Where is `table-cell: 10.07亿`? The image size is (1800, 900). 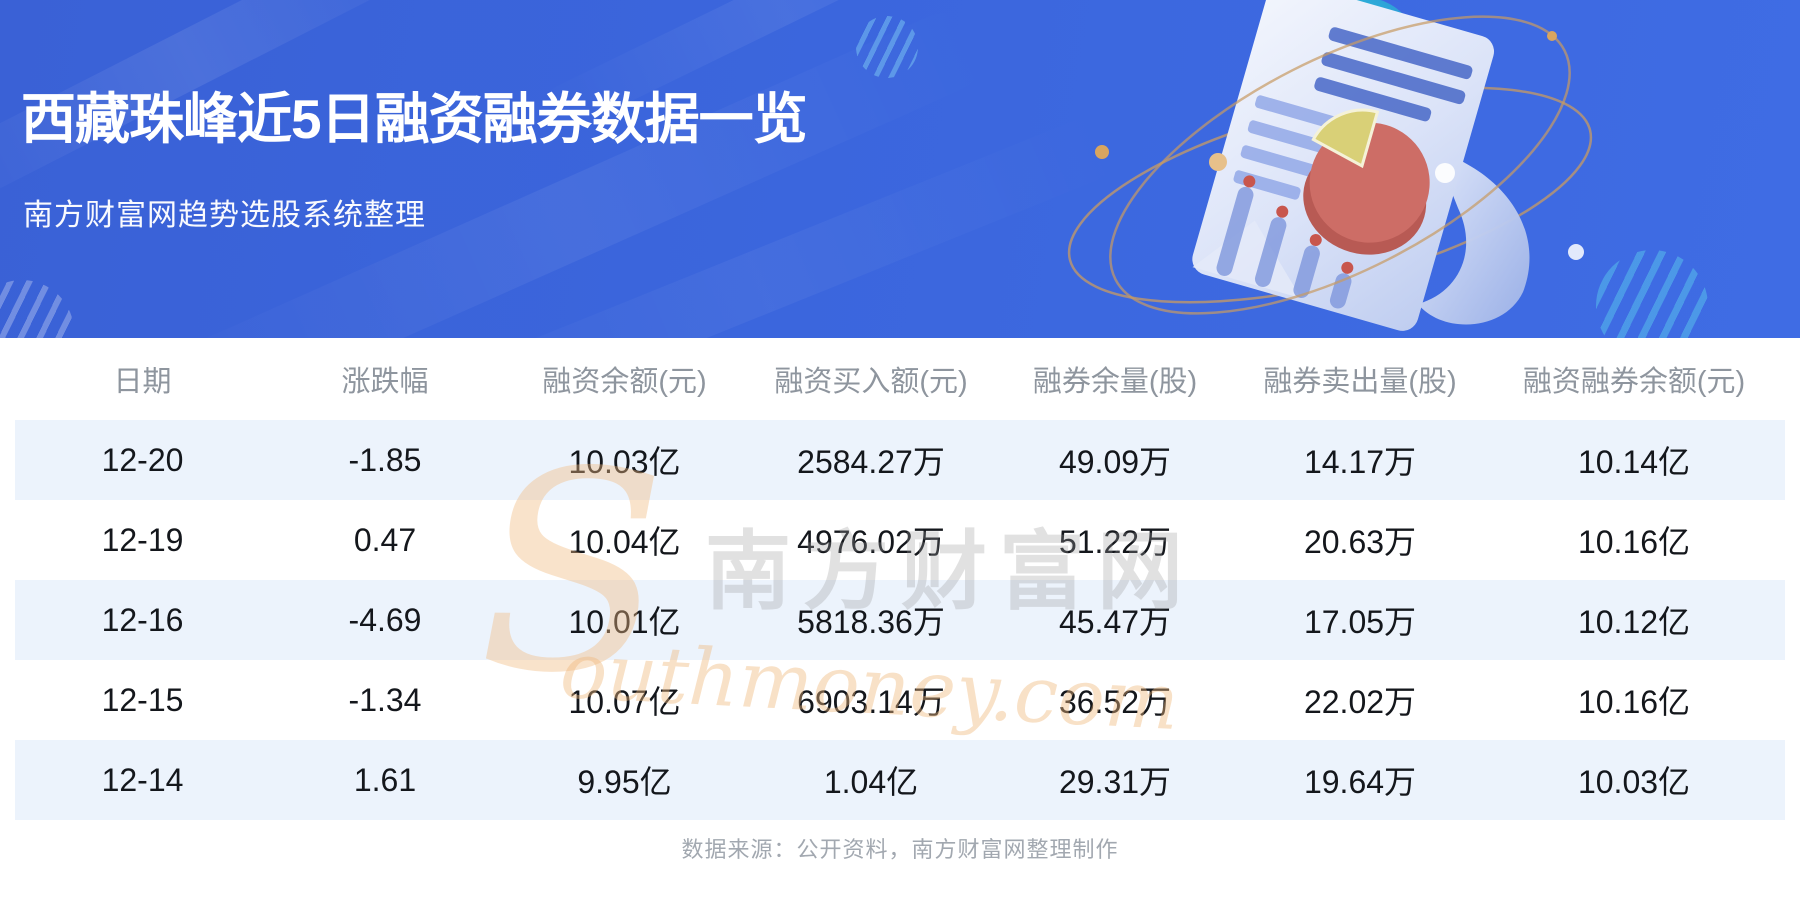 table-cell: 10.07亿 is located at coordinates (624, 702).